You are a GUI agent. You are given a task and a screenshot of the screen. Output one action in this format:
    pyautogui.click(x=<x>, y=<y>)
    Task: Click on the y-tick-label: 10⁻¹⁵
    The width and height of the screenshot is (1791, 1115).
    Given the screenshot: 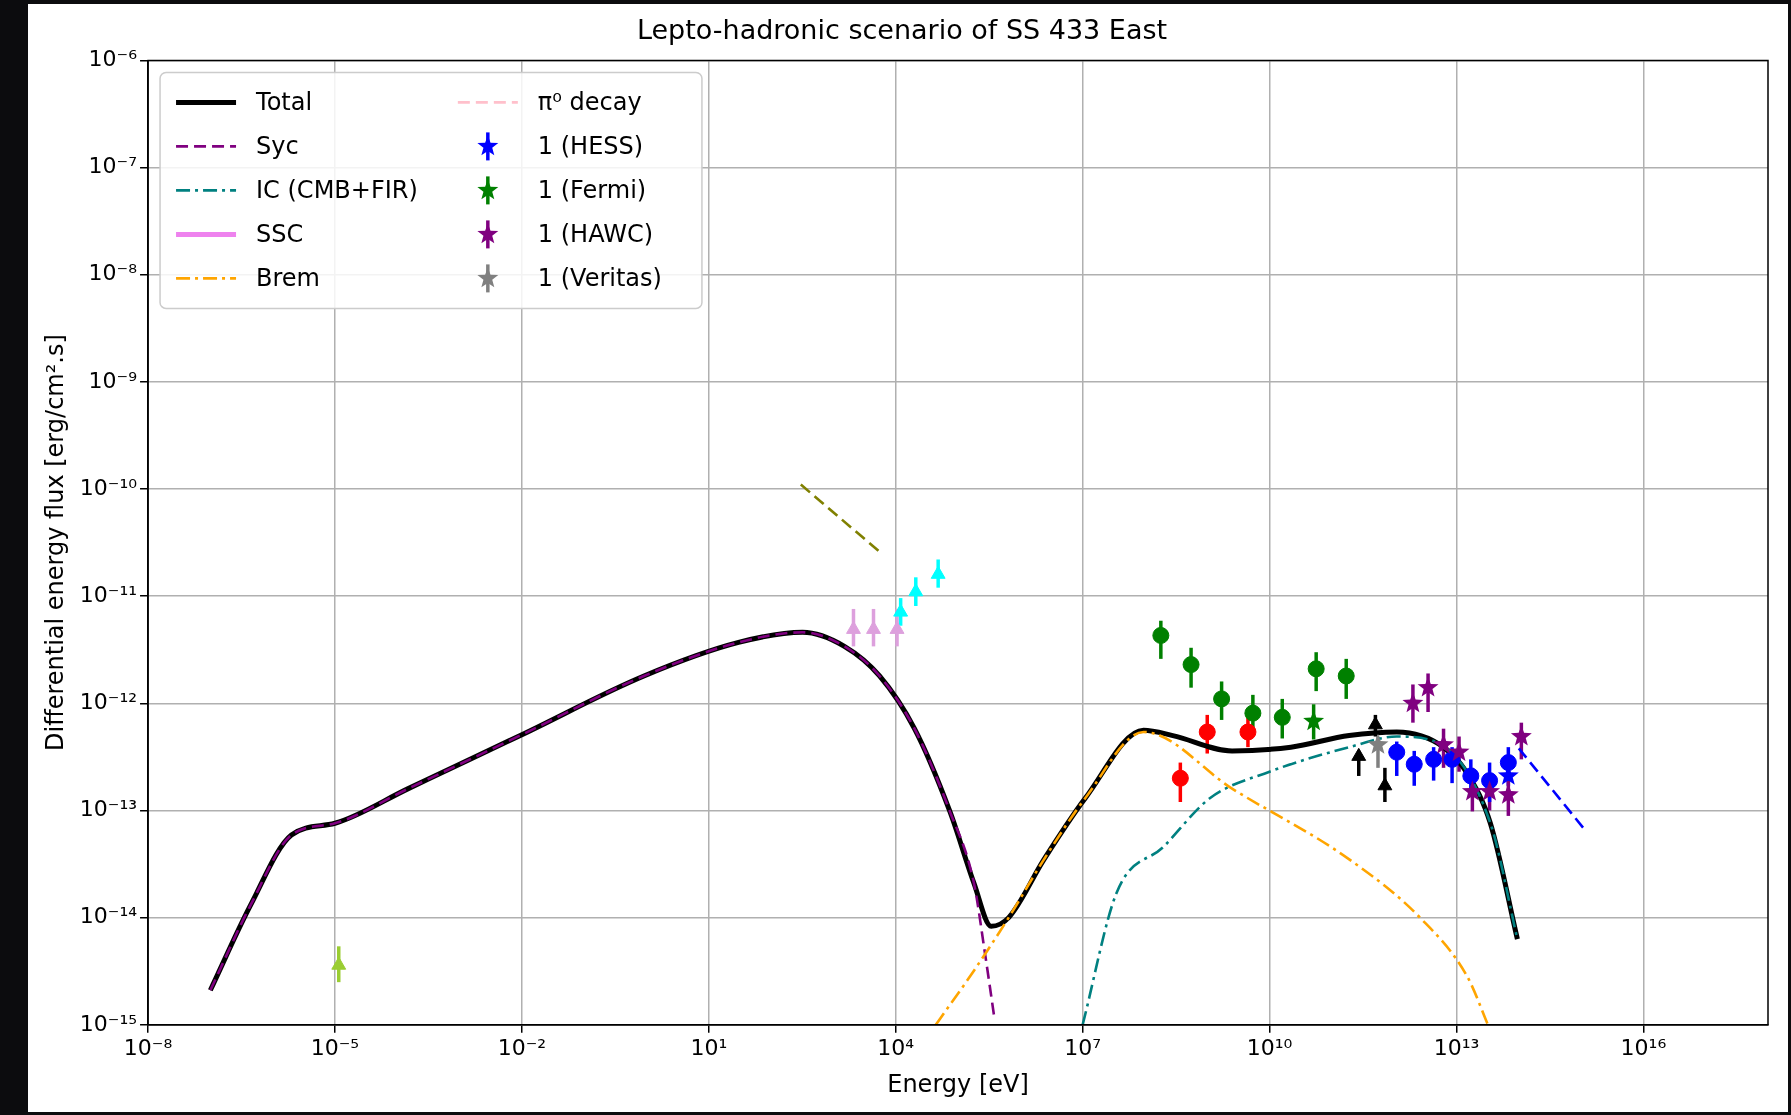 What is the action you would take?
    pyautogui.click(x=108, y=1023)
    